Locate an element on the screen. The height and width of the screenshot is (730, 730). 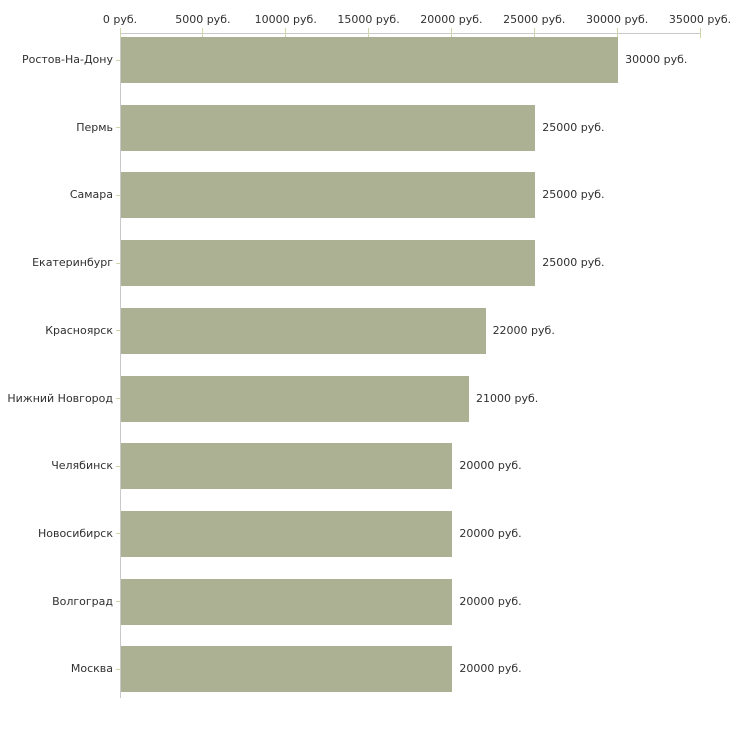
x-tick-label: 25000 руб. is located at coordinates (534, 19).